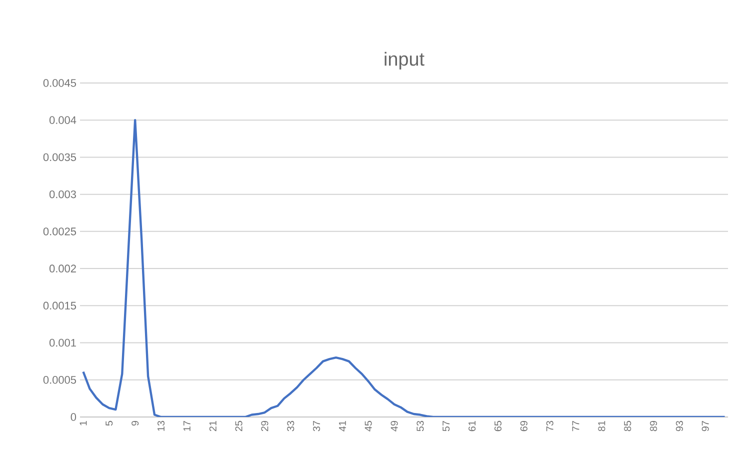  Describe the element at coordinates (135, 423) in the screenshot. I see `x-tick-label: 9` at that location.